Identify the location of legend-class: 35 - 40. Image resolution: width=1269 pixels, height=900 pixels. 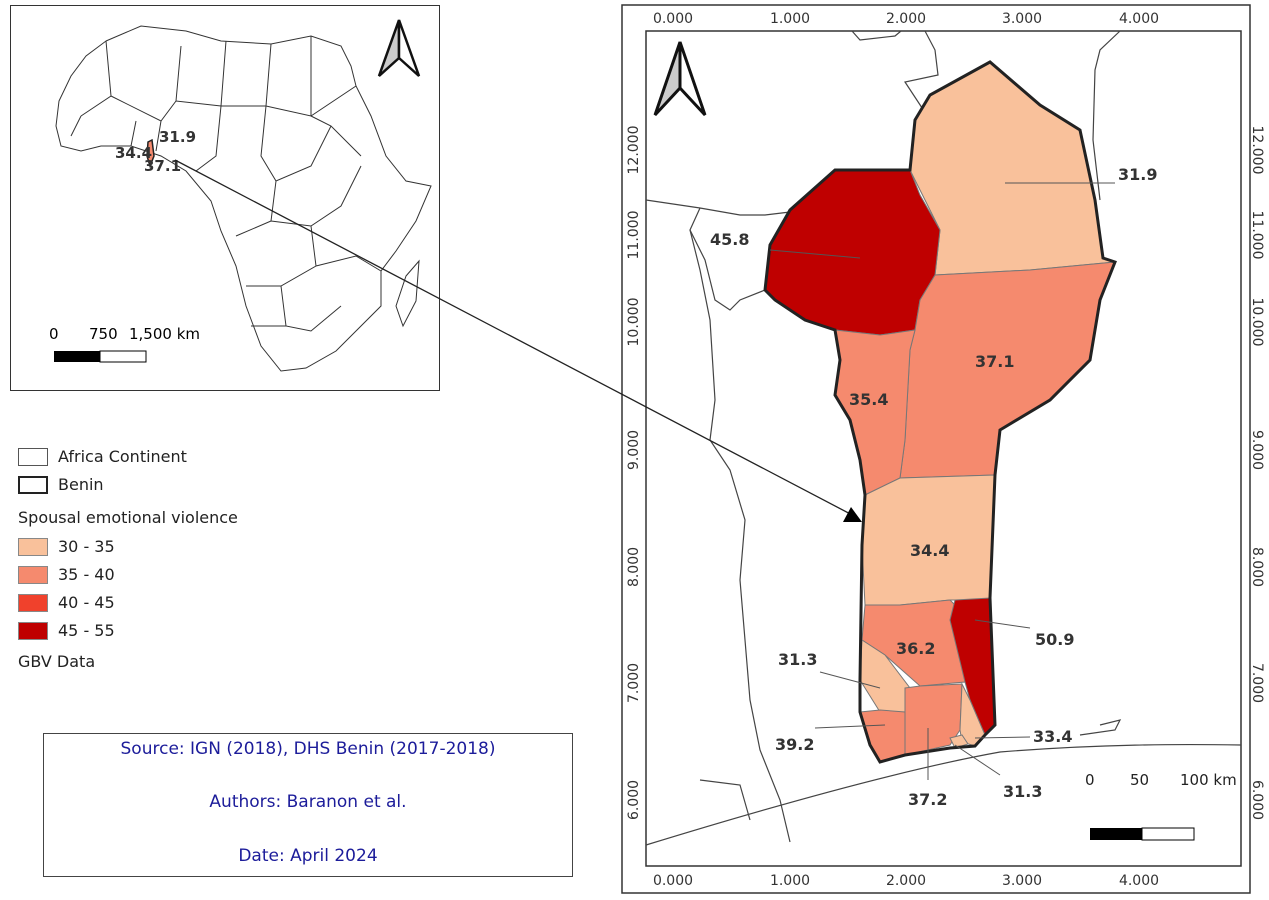
(66, 574).